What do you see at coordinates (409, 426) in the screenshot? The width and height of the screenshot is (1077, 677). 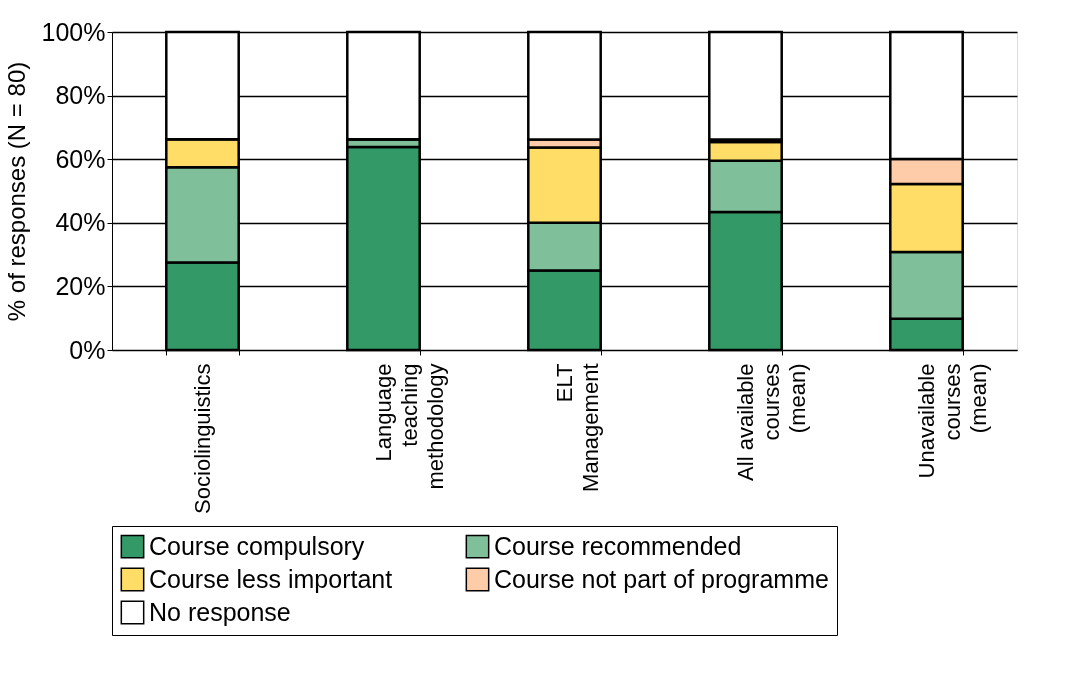 I see `x-tick-label: Language teaching methodology` at bounding box center [409, 426].